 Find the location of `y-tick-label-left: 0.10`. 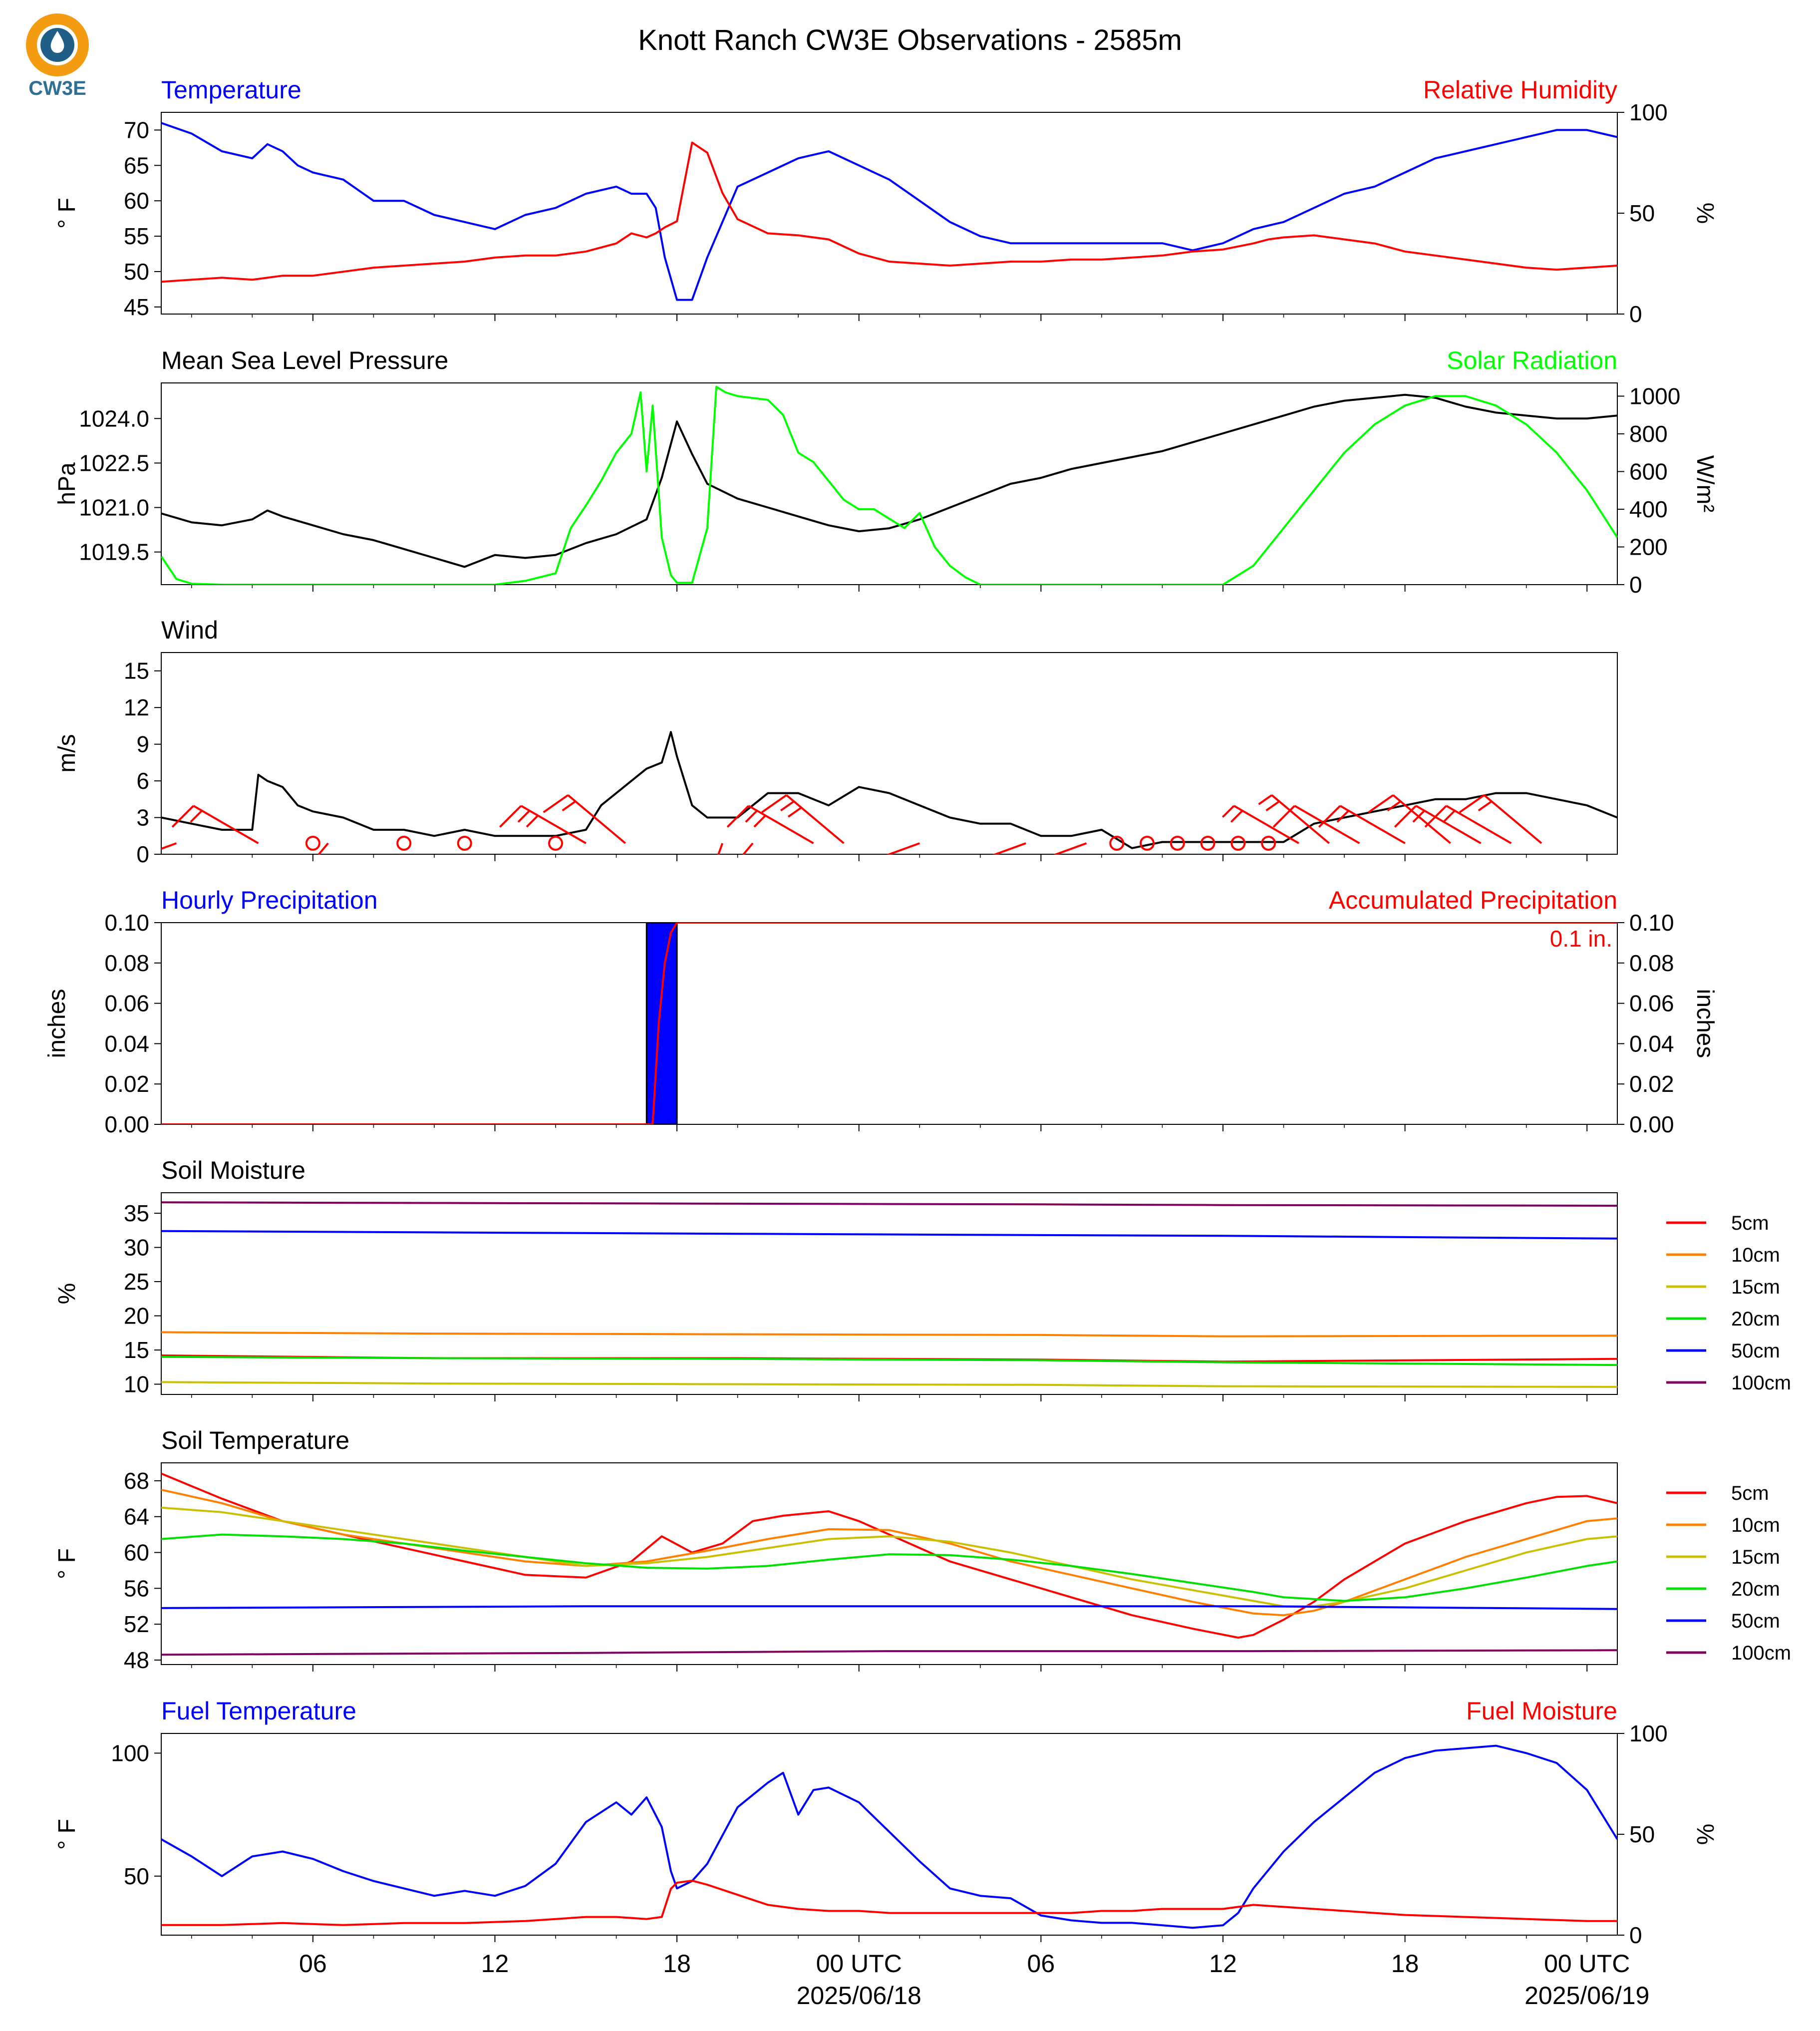

y-tick-label-left: 0.10 is located at coordinates (126, 923).